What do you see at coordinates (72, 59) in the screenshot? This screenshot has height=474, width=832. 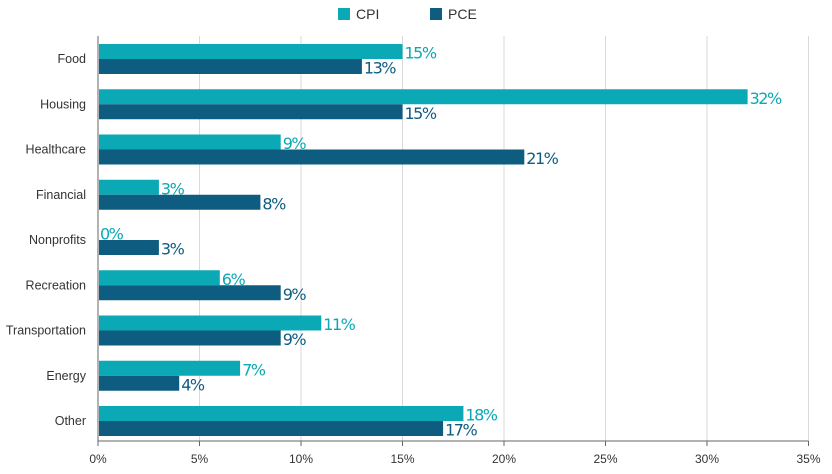 I see `category-label: Food` at bounding box center [72, 59].